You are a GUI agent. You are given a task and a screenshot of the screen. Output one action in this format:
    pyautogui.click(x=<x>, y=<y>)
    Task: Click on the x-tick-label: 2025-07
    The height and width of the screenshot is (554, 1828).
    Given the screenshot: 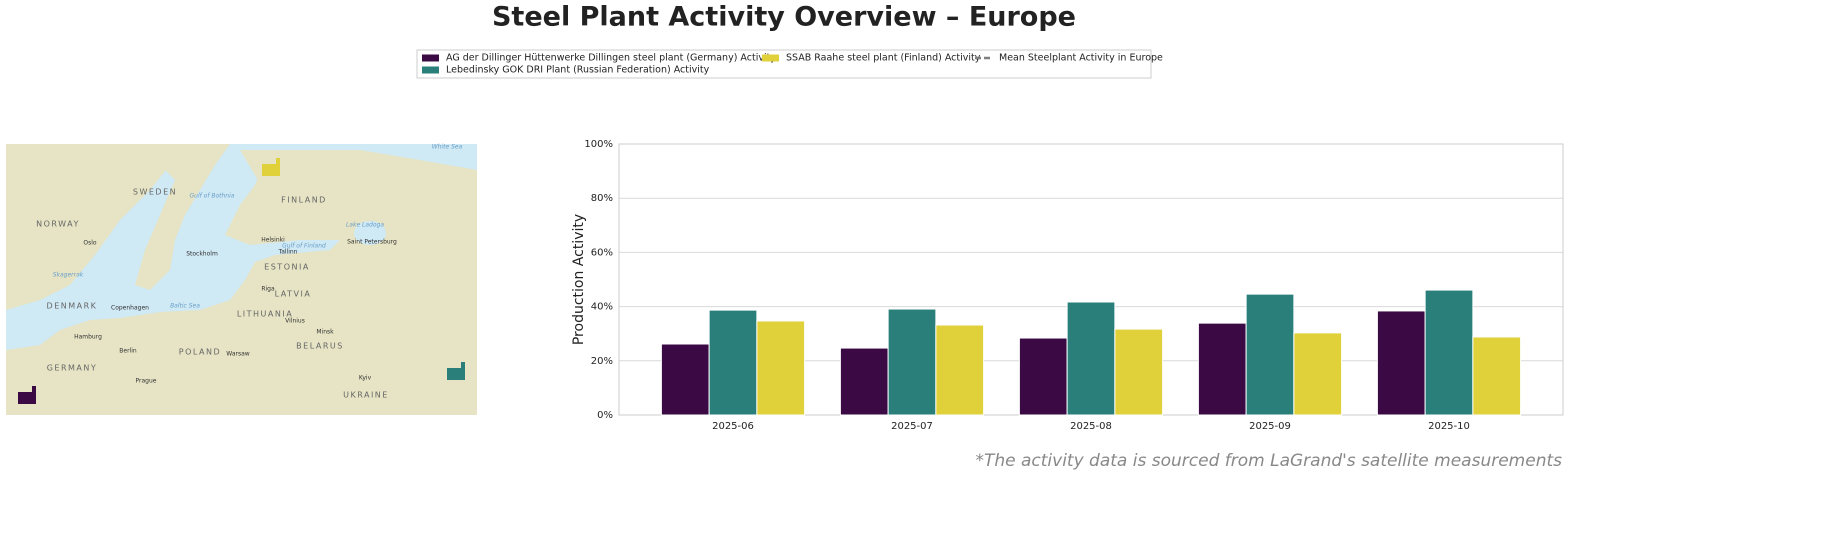 What is the action you would take?
    pyautogui.click(x=912, y=426)
    